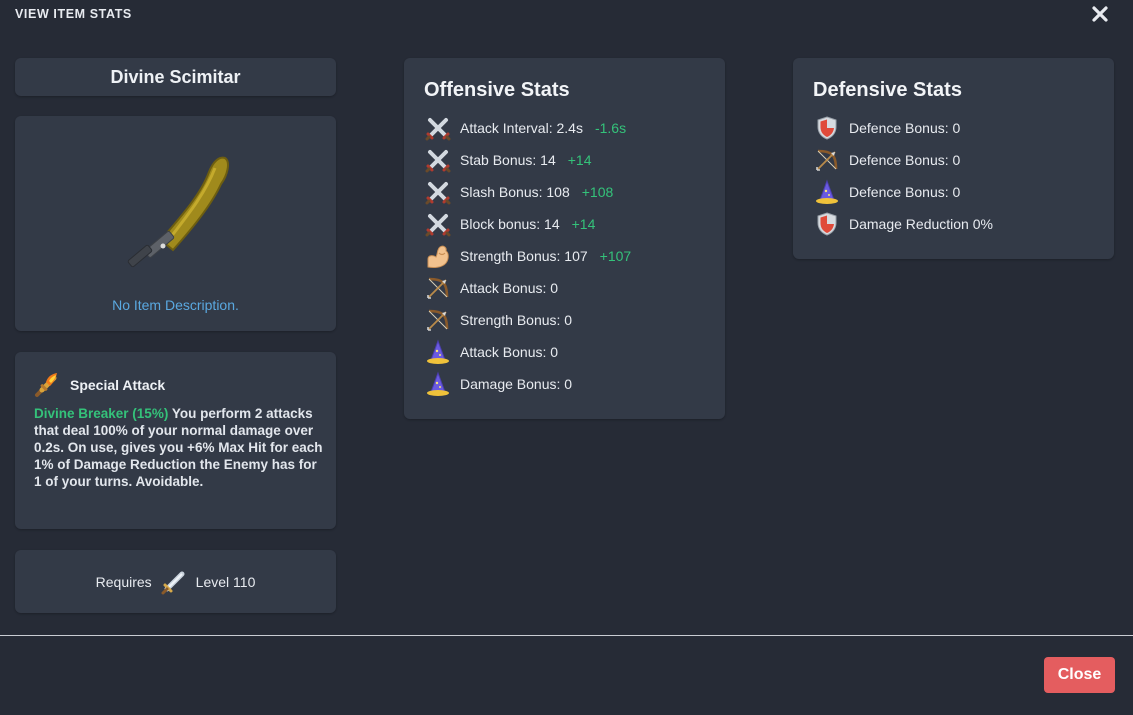 The width and height of the screenshot is (1133, 715). I want to click on stat-delta: +108, so click(597, 192).